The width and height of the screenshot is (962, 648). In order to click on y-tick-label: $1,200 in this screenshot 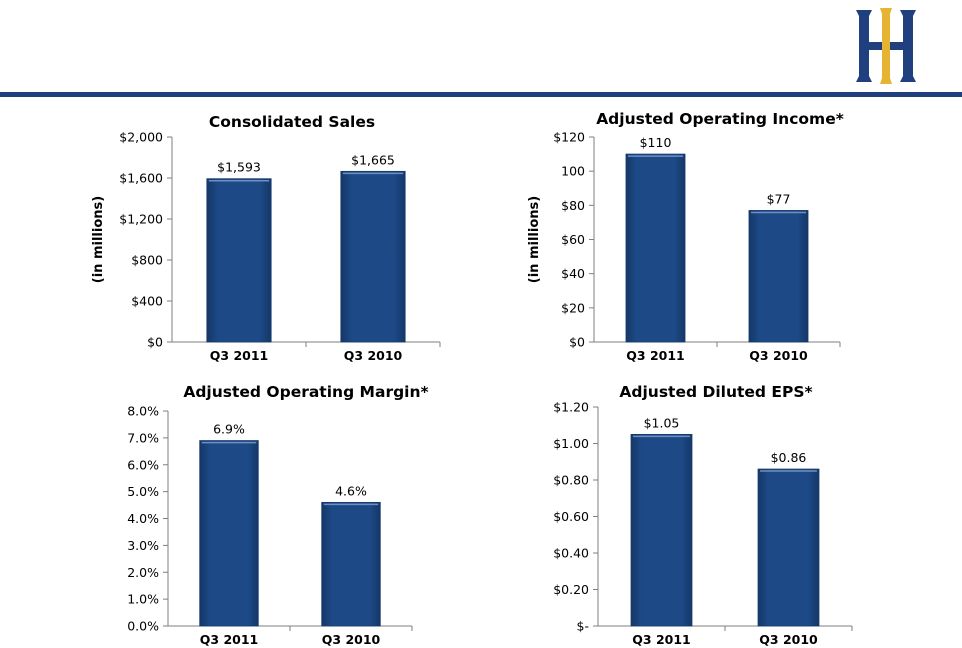, I will do `click(141, 219)`.